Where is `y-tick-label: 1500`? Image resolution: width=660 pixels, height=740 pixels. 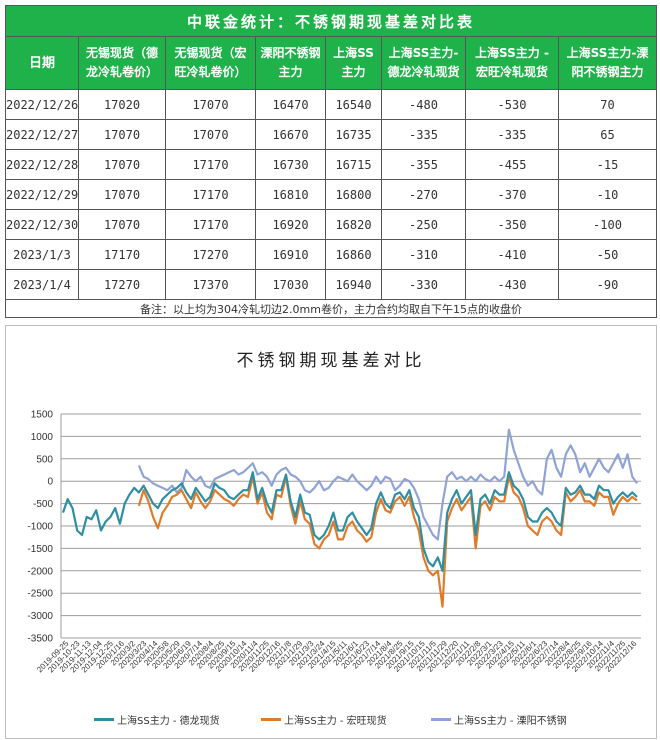 y-tick-label: 1500 is located at coordinates (42, 415).